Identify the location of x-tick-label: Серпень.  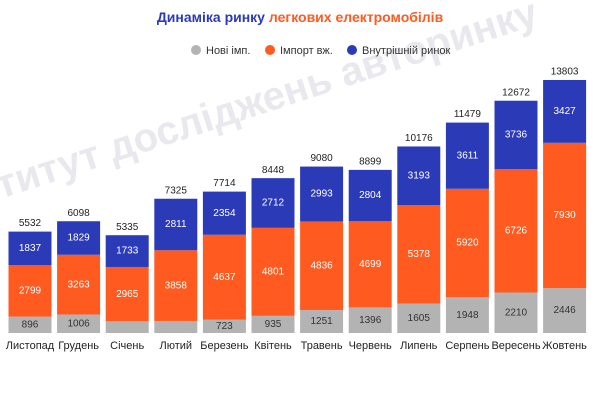
(467, 346).